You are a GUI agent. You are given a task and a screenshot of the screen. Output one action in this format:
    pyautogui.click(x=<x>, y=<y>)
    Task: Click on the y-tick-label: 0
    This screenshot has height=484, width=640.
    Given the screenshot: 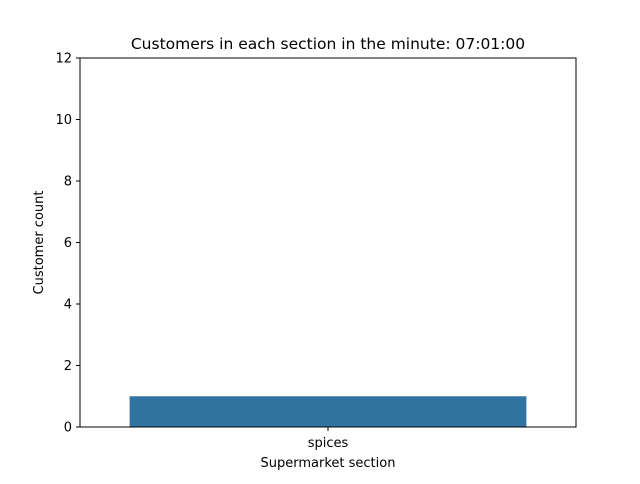 What is the action you would take?
    pyautogui.click(x=68, y=428)
    